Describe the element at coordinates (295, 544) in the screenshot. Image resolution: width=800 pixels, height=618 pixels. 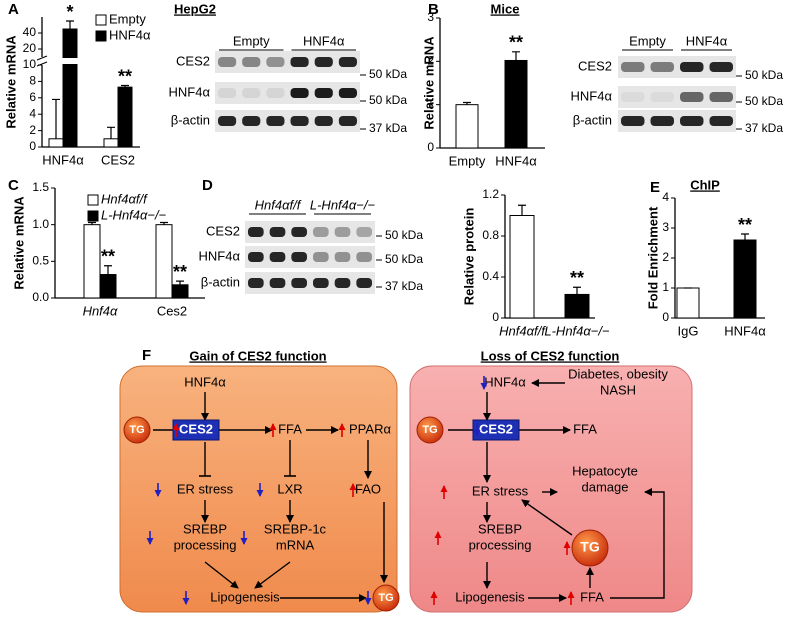
I see `node-label: mRNA` at that location.